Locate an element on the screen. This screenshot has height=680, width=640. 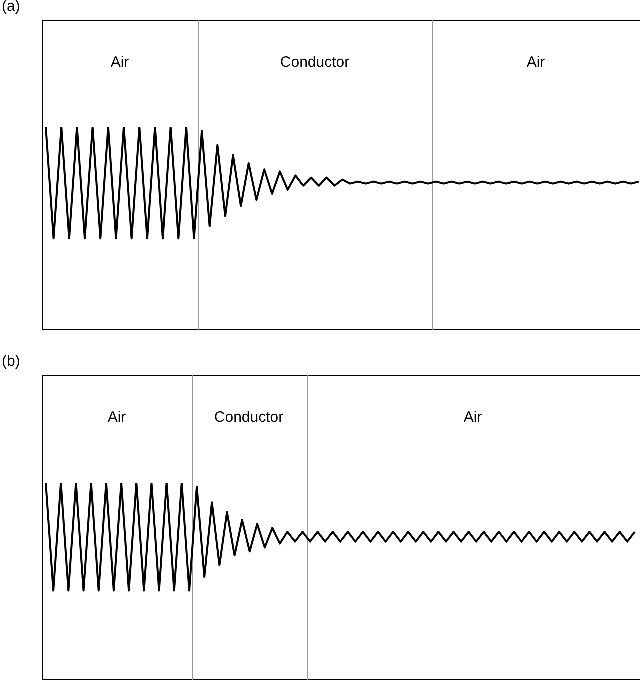
chart-title: (a) is located at coordinates (11, 7).